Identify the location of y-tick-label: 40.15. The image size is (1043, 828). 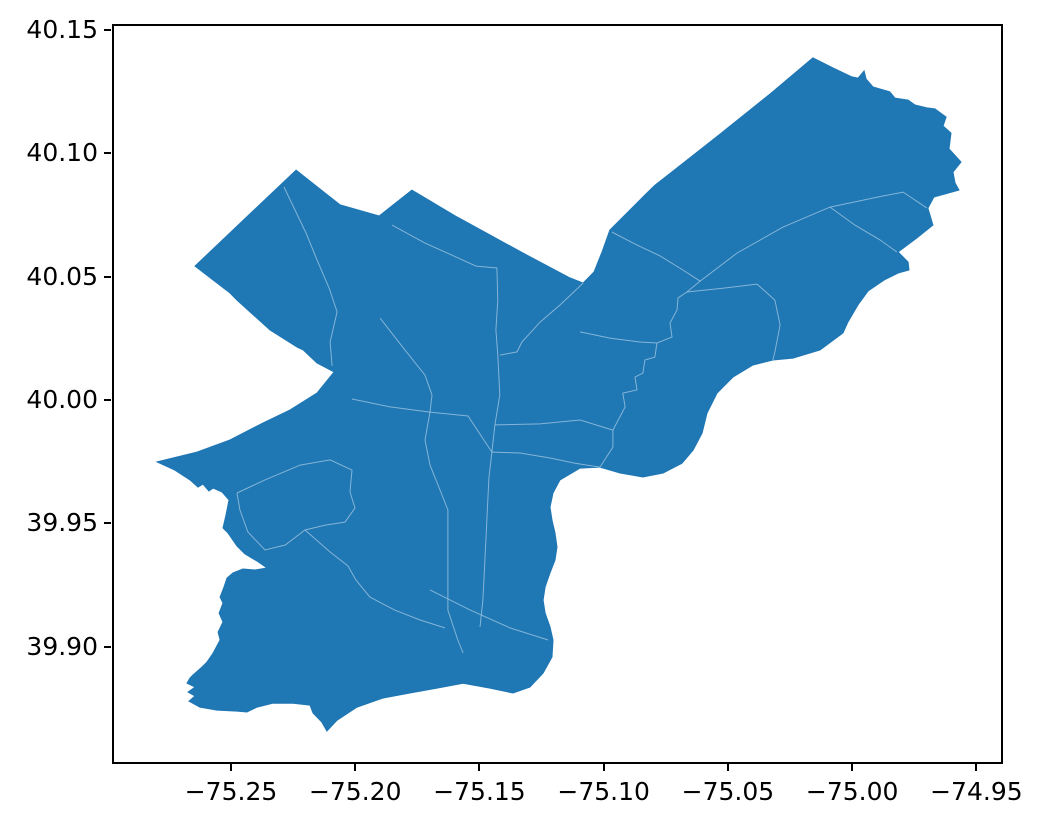
(62, 29).